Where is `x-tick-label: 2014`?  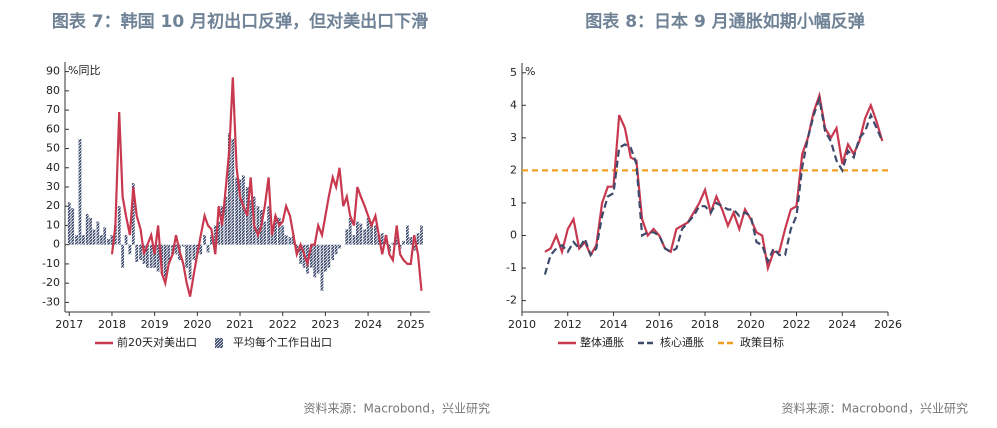 x-tick-label: 2014 is located at coordinates (614, 324).